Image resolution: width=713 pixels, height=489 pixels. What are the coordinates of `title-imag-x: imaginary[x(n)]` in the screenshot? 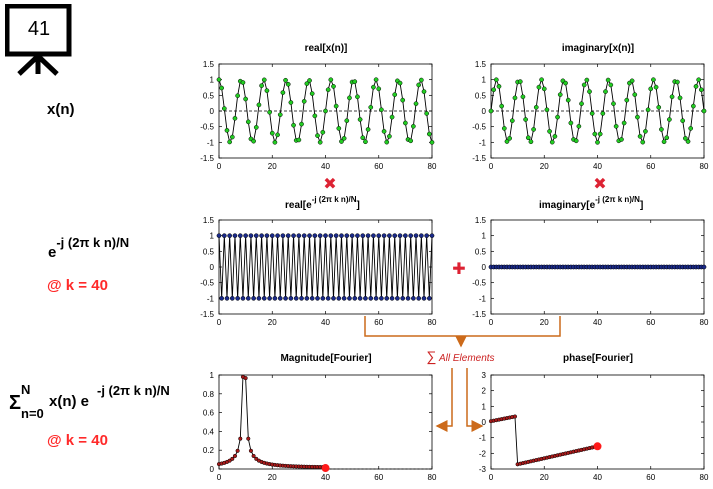 It's located at (598, 48).